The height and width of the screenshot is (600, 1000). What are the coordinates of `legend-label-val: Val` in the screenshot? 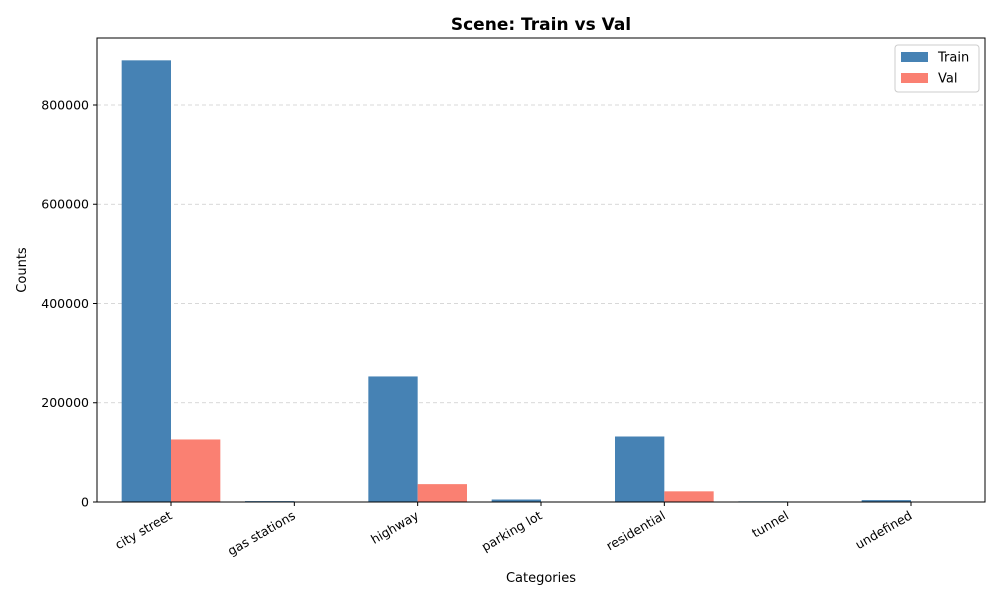 It's located at (947, 79).